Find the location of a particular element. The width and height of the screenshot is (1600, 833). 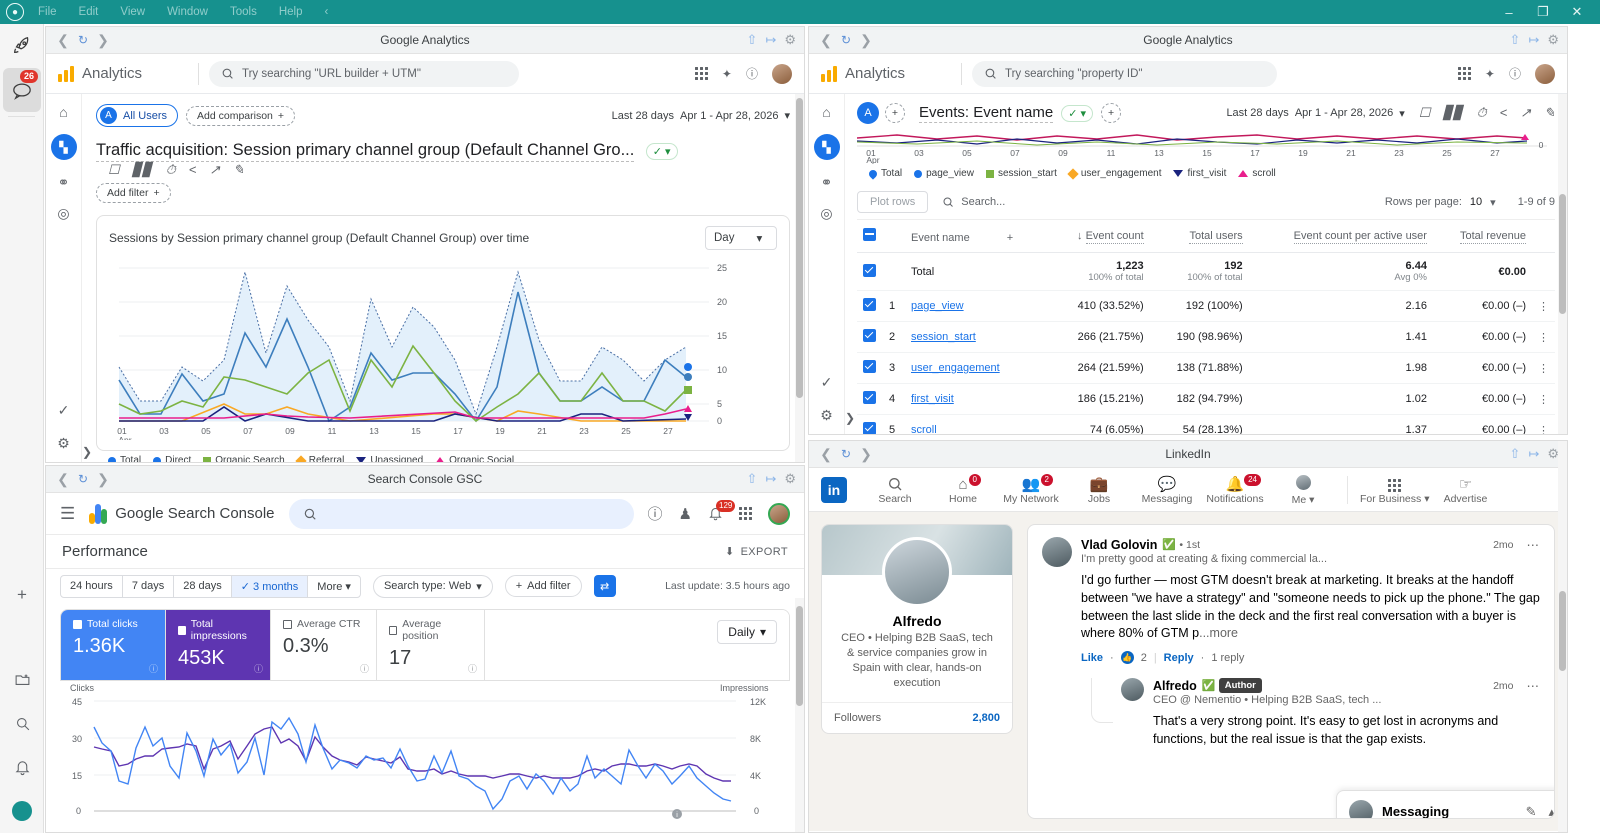

compare-icon: ▊▊ is located at coordinates (142, 169).